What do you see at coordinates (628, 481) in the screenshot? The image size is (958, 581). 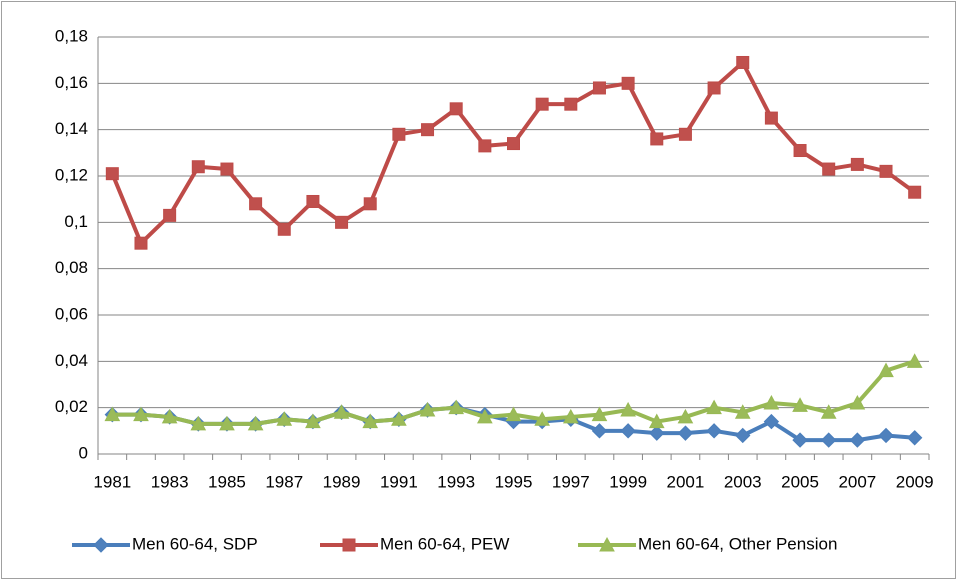 I see `x-tick-label: 1999` at bounding box center [628, 481].